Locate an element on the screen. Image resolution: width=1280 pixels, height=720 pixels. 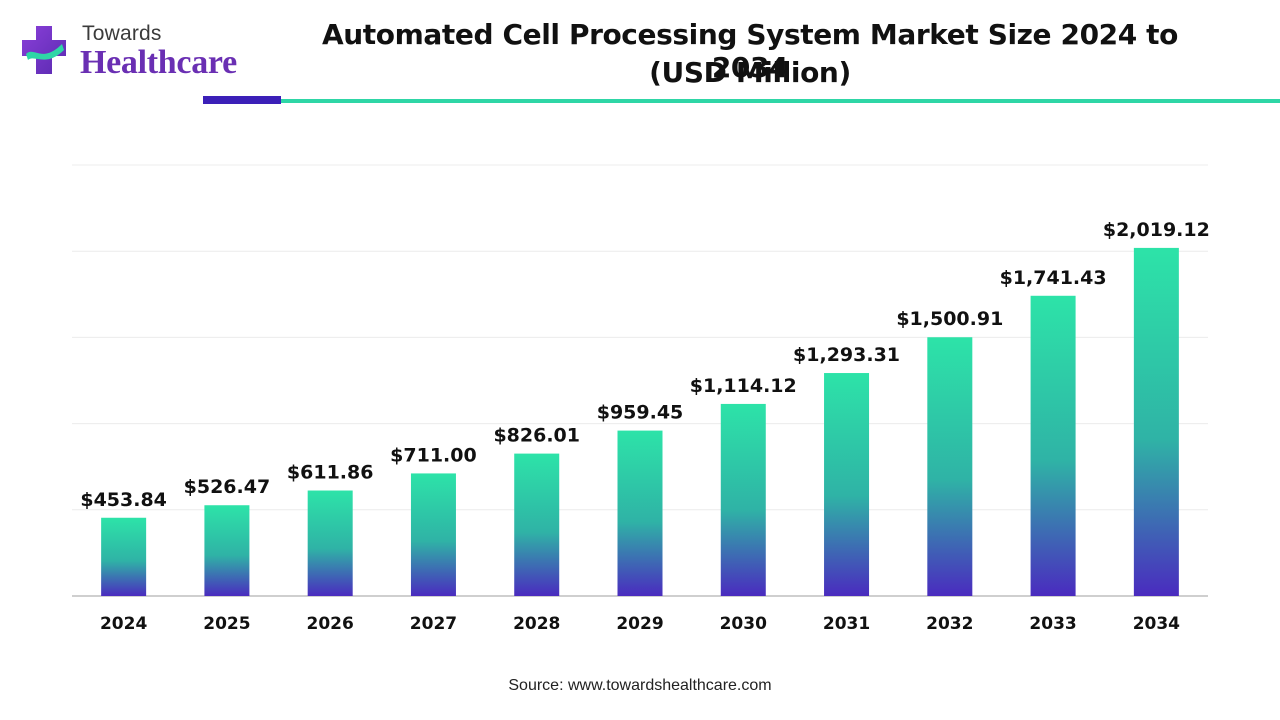
value-label-2033: $1,741.43 is located at coordinates (1053, 278).